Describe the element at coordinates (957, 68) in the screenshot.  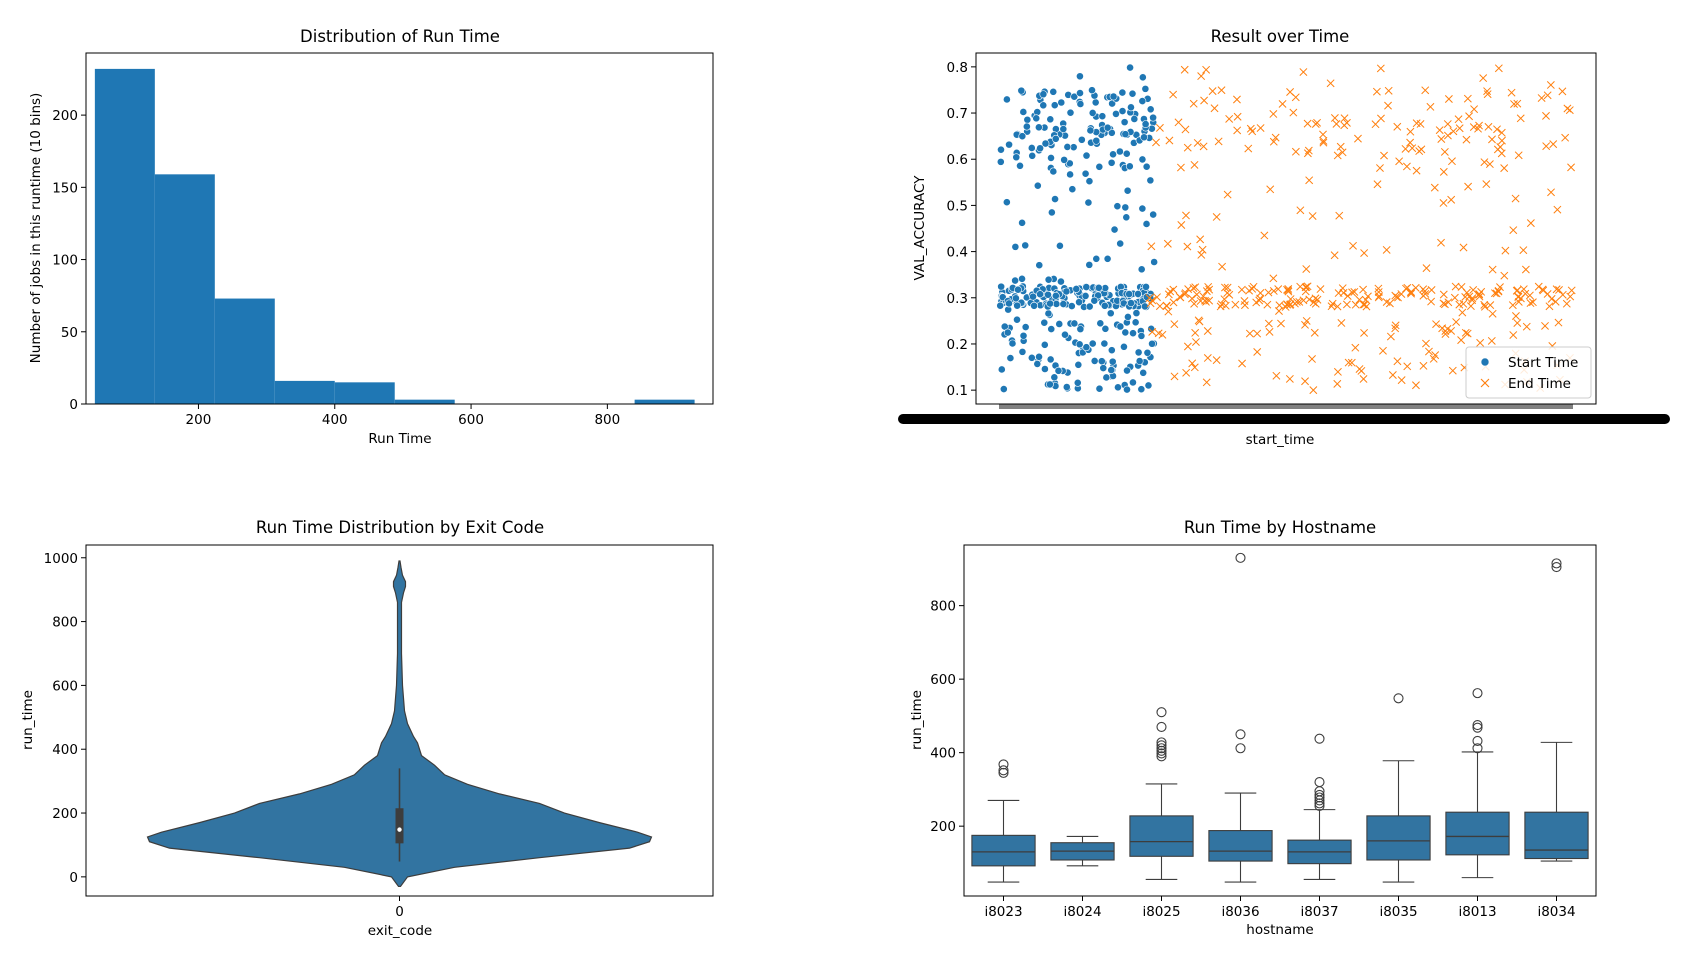
I see `scatter-ytick-label: 0.8` at that location.